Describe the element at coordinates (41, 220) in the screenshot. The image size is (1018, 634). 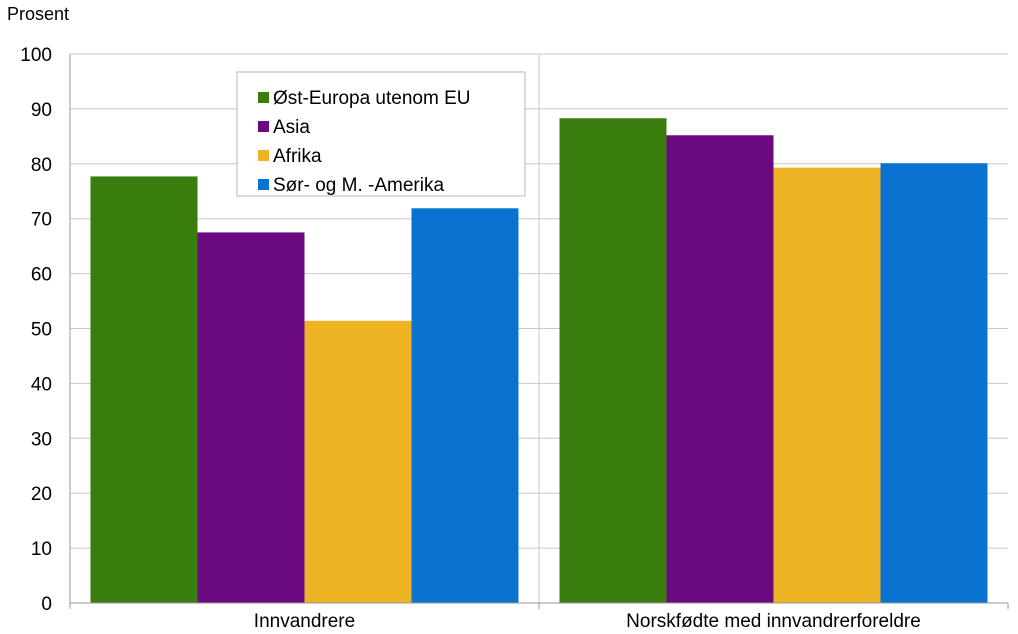
I see `y-tick-label: 70` at that location.